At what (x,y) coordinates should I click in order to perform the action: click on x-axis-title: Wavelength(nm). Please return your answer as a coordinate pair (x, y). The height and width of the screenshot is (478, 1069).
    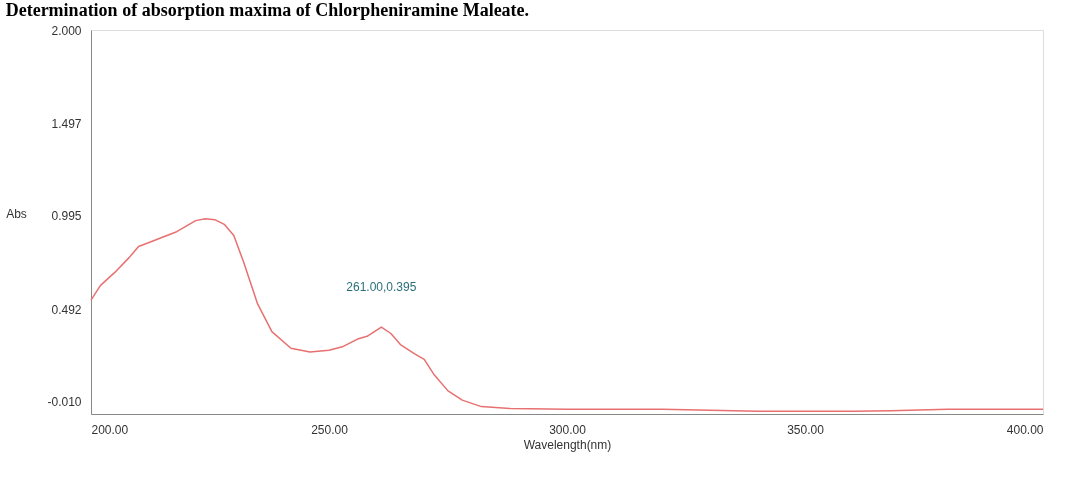
    Looking at the image, I should click on (567, 444).